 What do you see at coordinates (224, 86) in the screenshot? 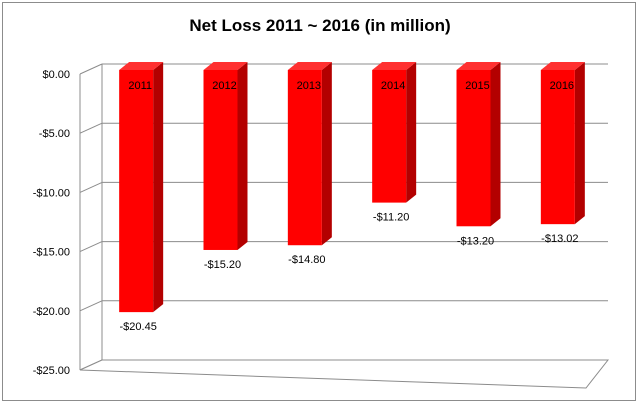
I see `category-label: 2012` at bounding box center [224, 86].